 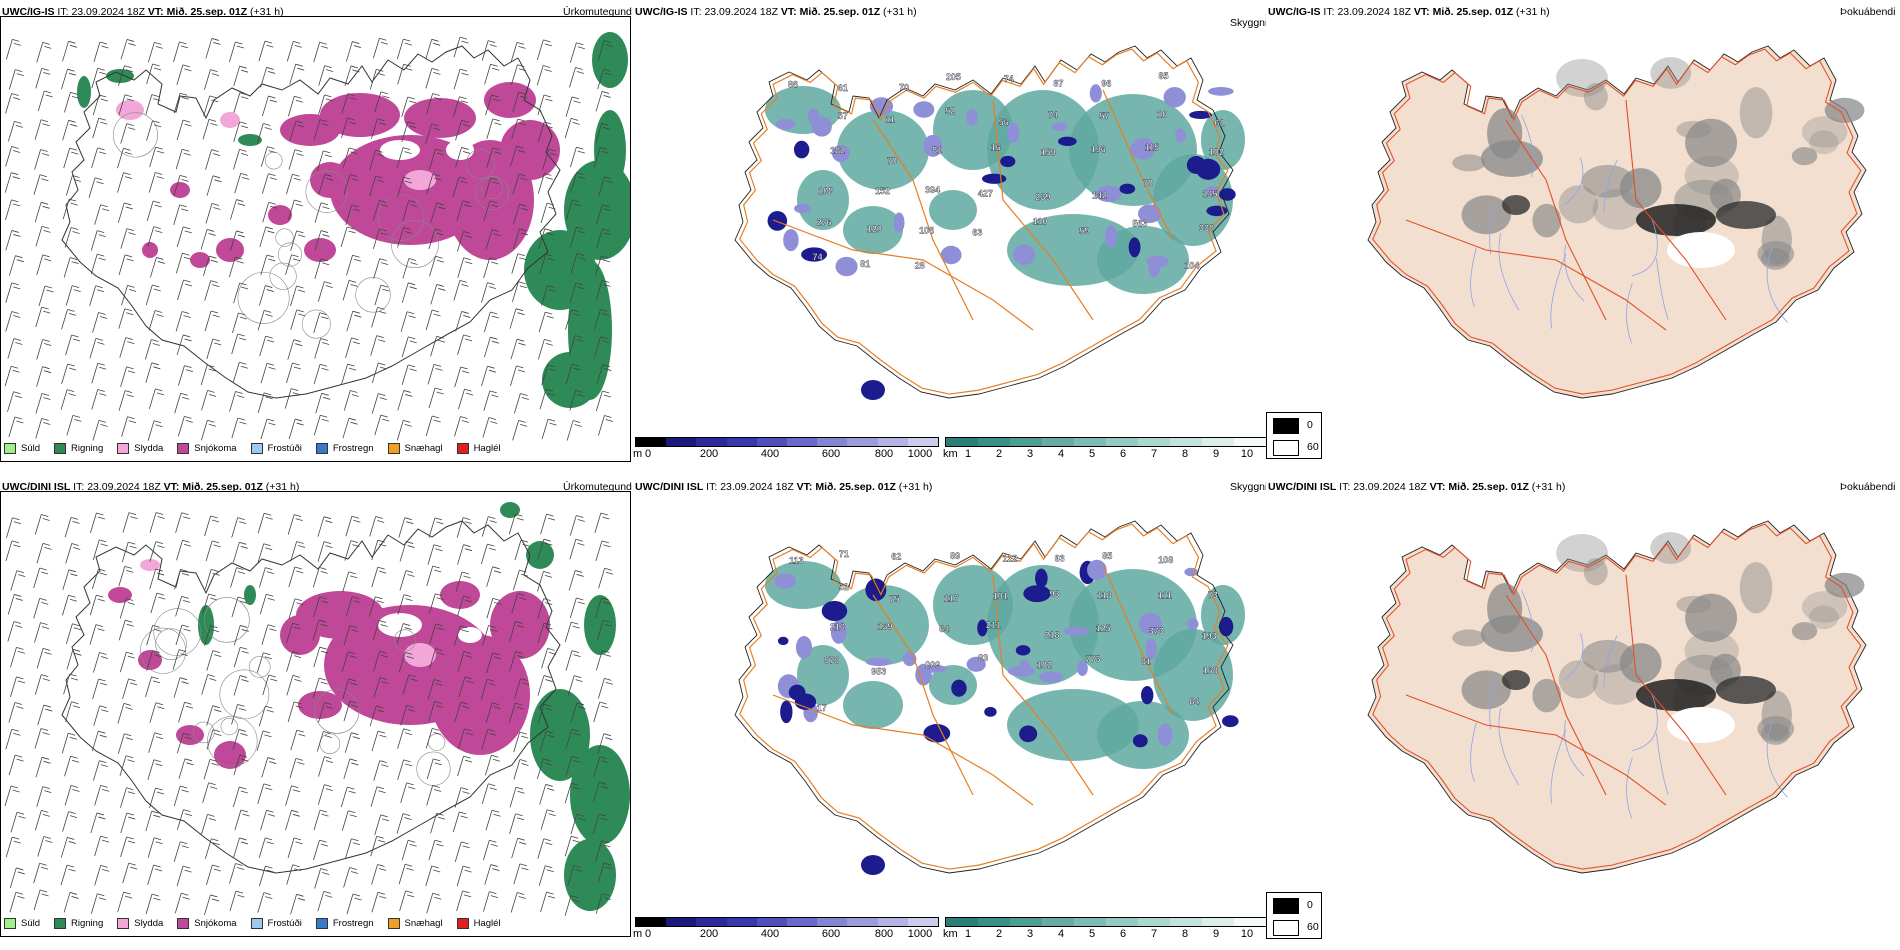 What do you see at coordinates (1533, 12) in the screenshot?
I see `lead-time: (+31 h)` at bounding box center [1533, 12].